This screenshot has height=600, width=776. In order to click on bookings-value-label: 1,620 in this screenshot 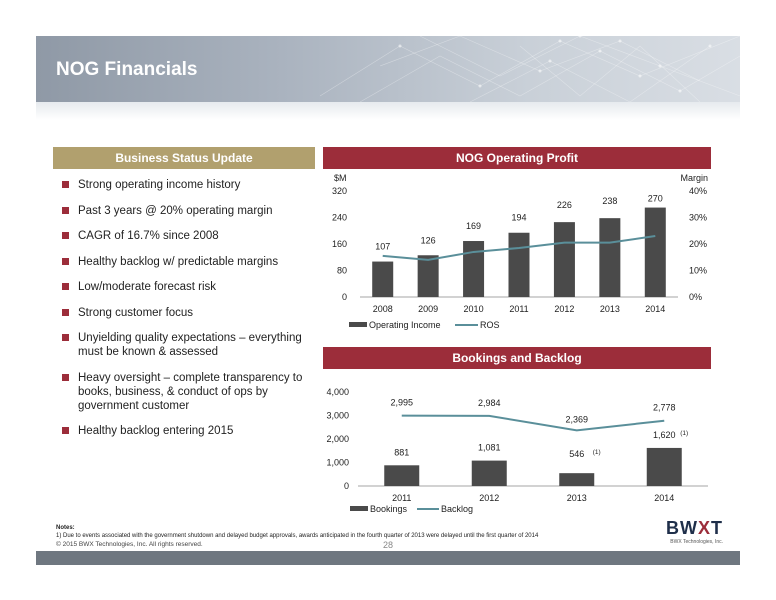, I will do `click(664, 435)`.